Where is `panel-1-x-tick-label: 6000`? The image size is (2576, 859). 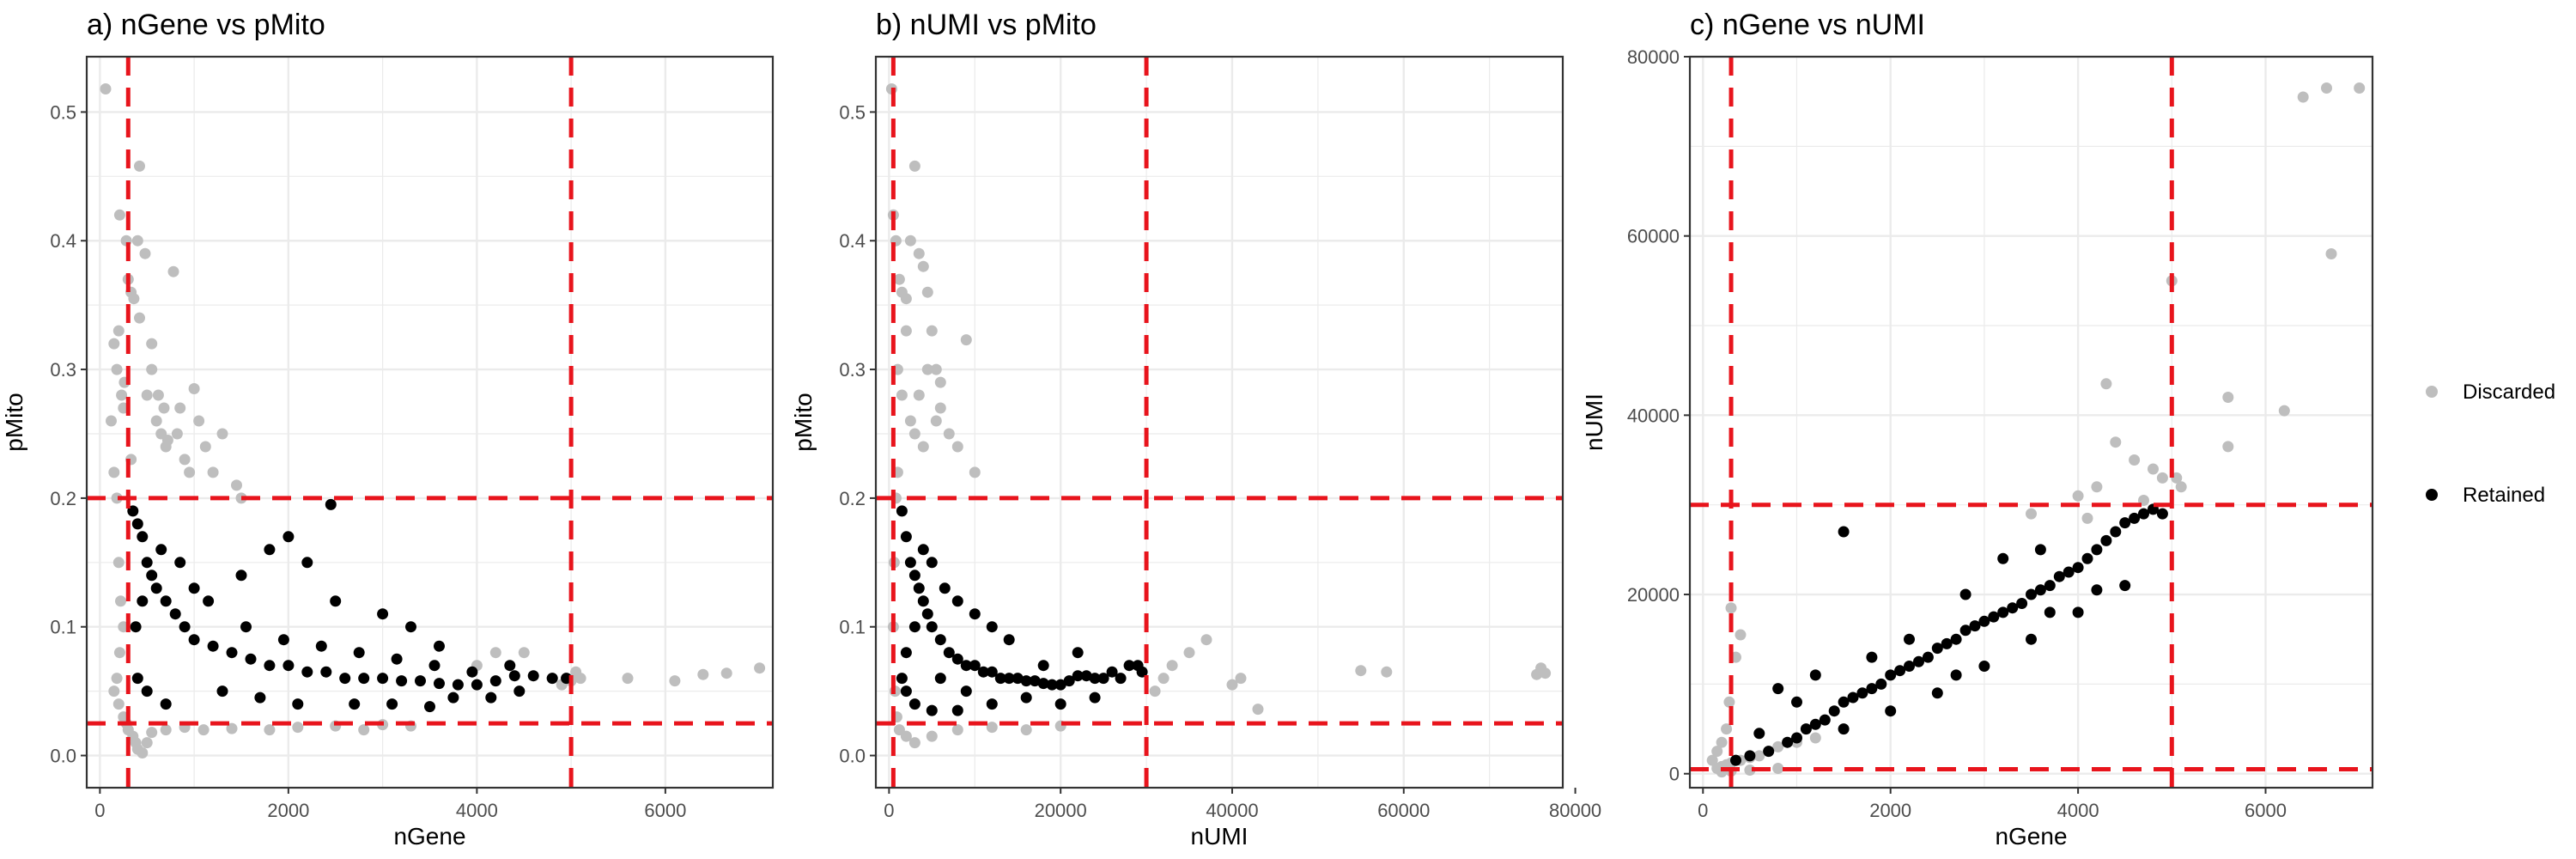
panel-1-x-tick-label: 6000 is located at coordinates (665, 811).